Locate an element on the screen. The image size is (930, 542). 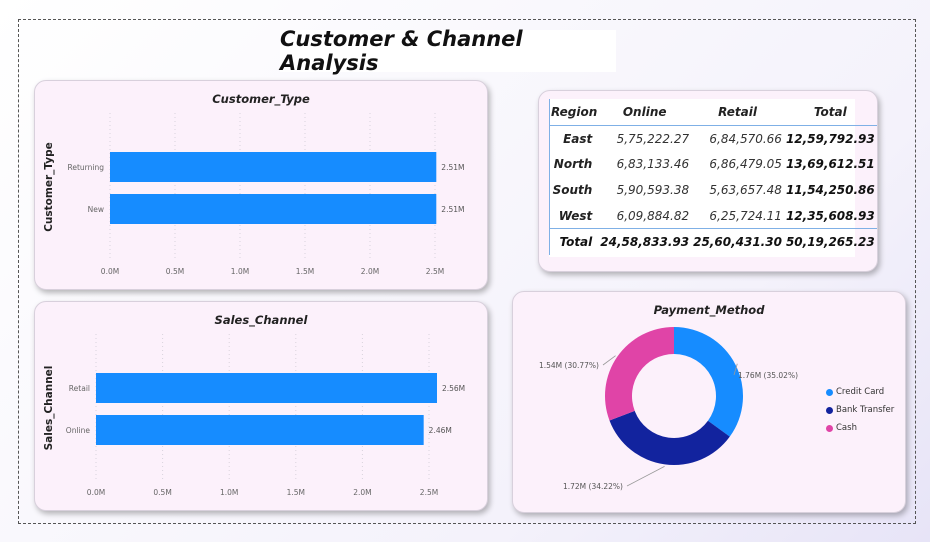
table-cell: South is located at coordinates (574, 190).